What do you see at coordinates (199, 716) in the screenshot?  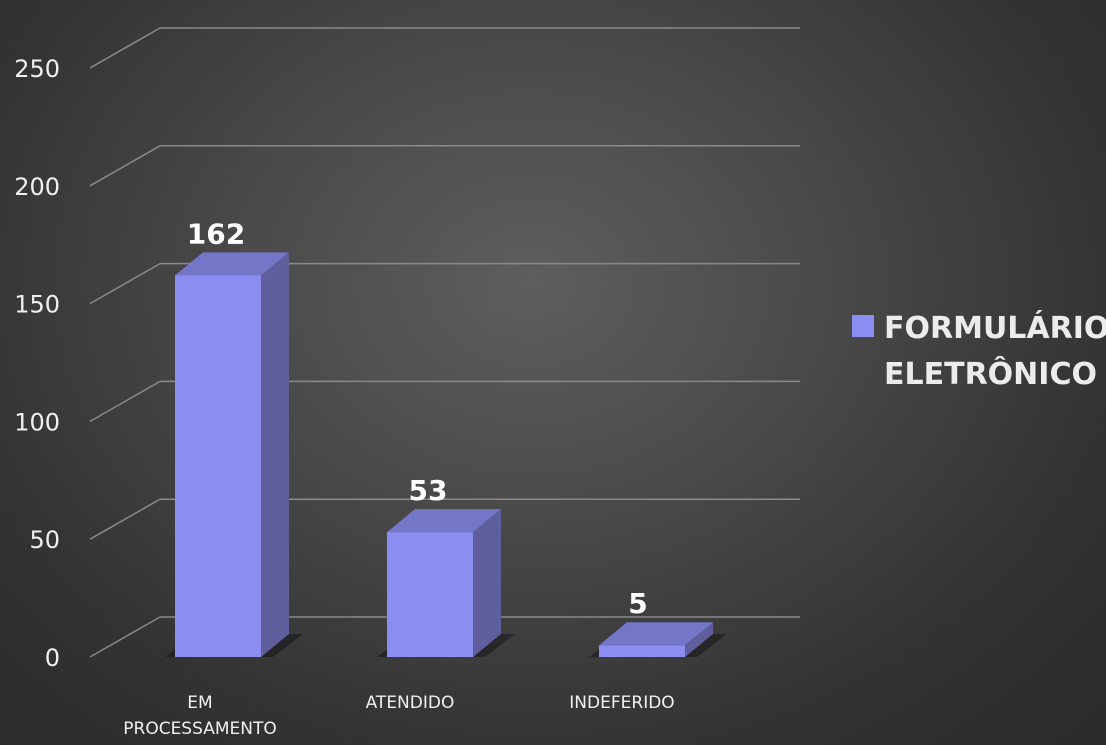 I see `x-tick-label: EM PROCESSAMENTO` at bounding box center [199, 716].